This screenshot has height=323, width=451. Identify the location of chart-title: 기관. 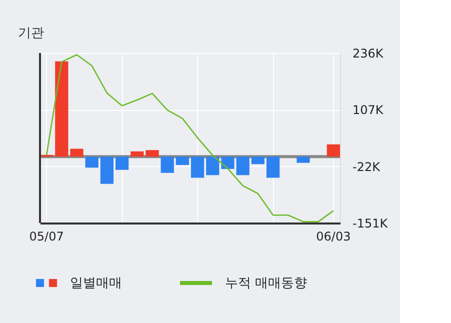
(31, 33).